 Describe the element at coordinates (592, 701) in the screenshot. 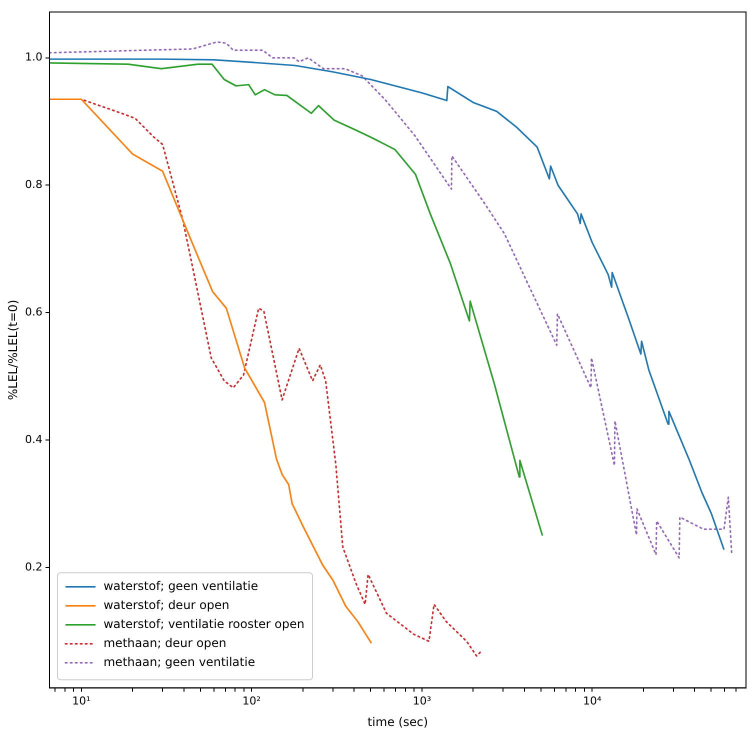

I see `x-tick-label: 10⁴` at that location.